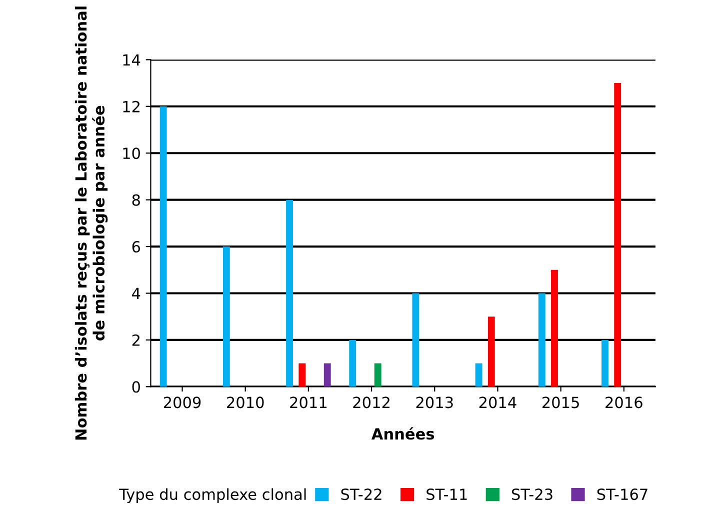 The image size is (701, 519). Describe the element at coordinates (182, 402) in the screenshot. I see `x-tick-label: 2009` at that location.